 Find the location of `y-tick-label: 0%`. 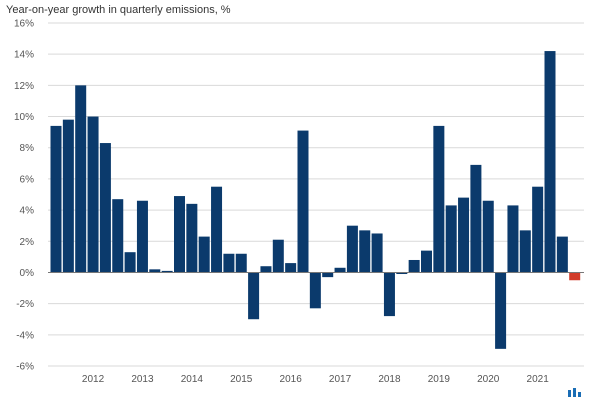

y-tick-label: 0% is located at coordinates (27, 273).